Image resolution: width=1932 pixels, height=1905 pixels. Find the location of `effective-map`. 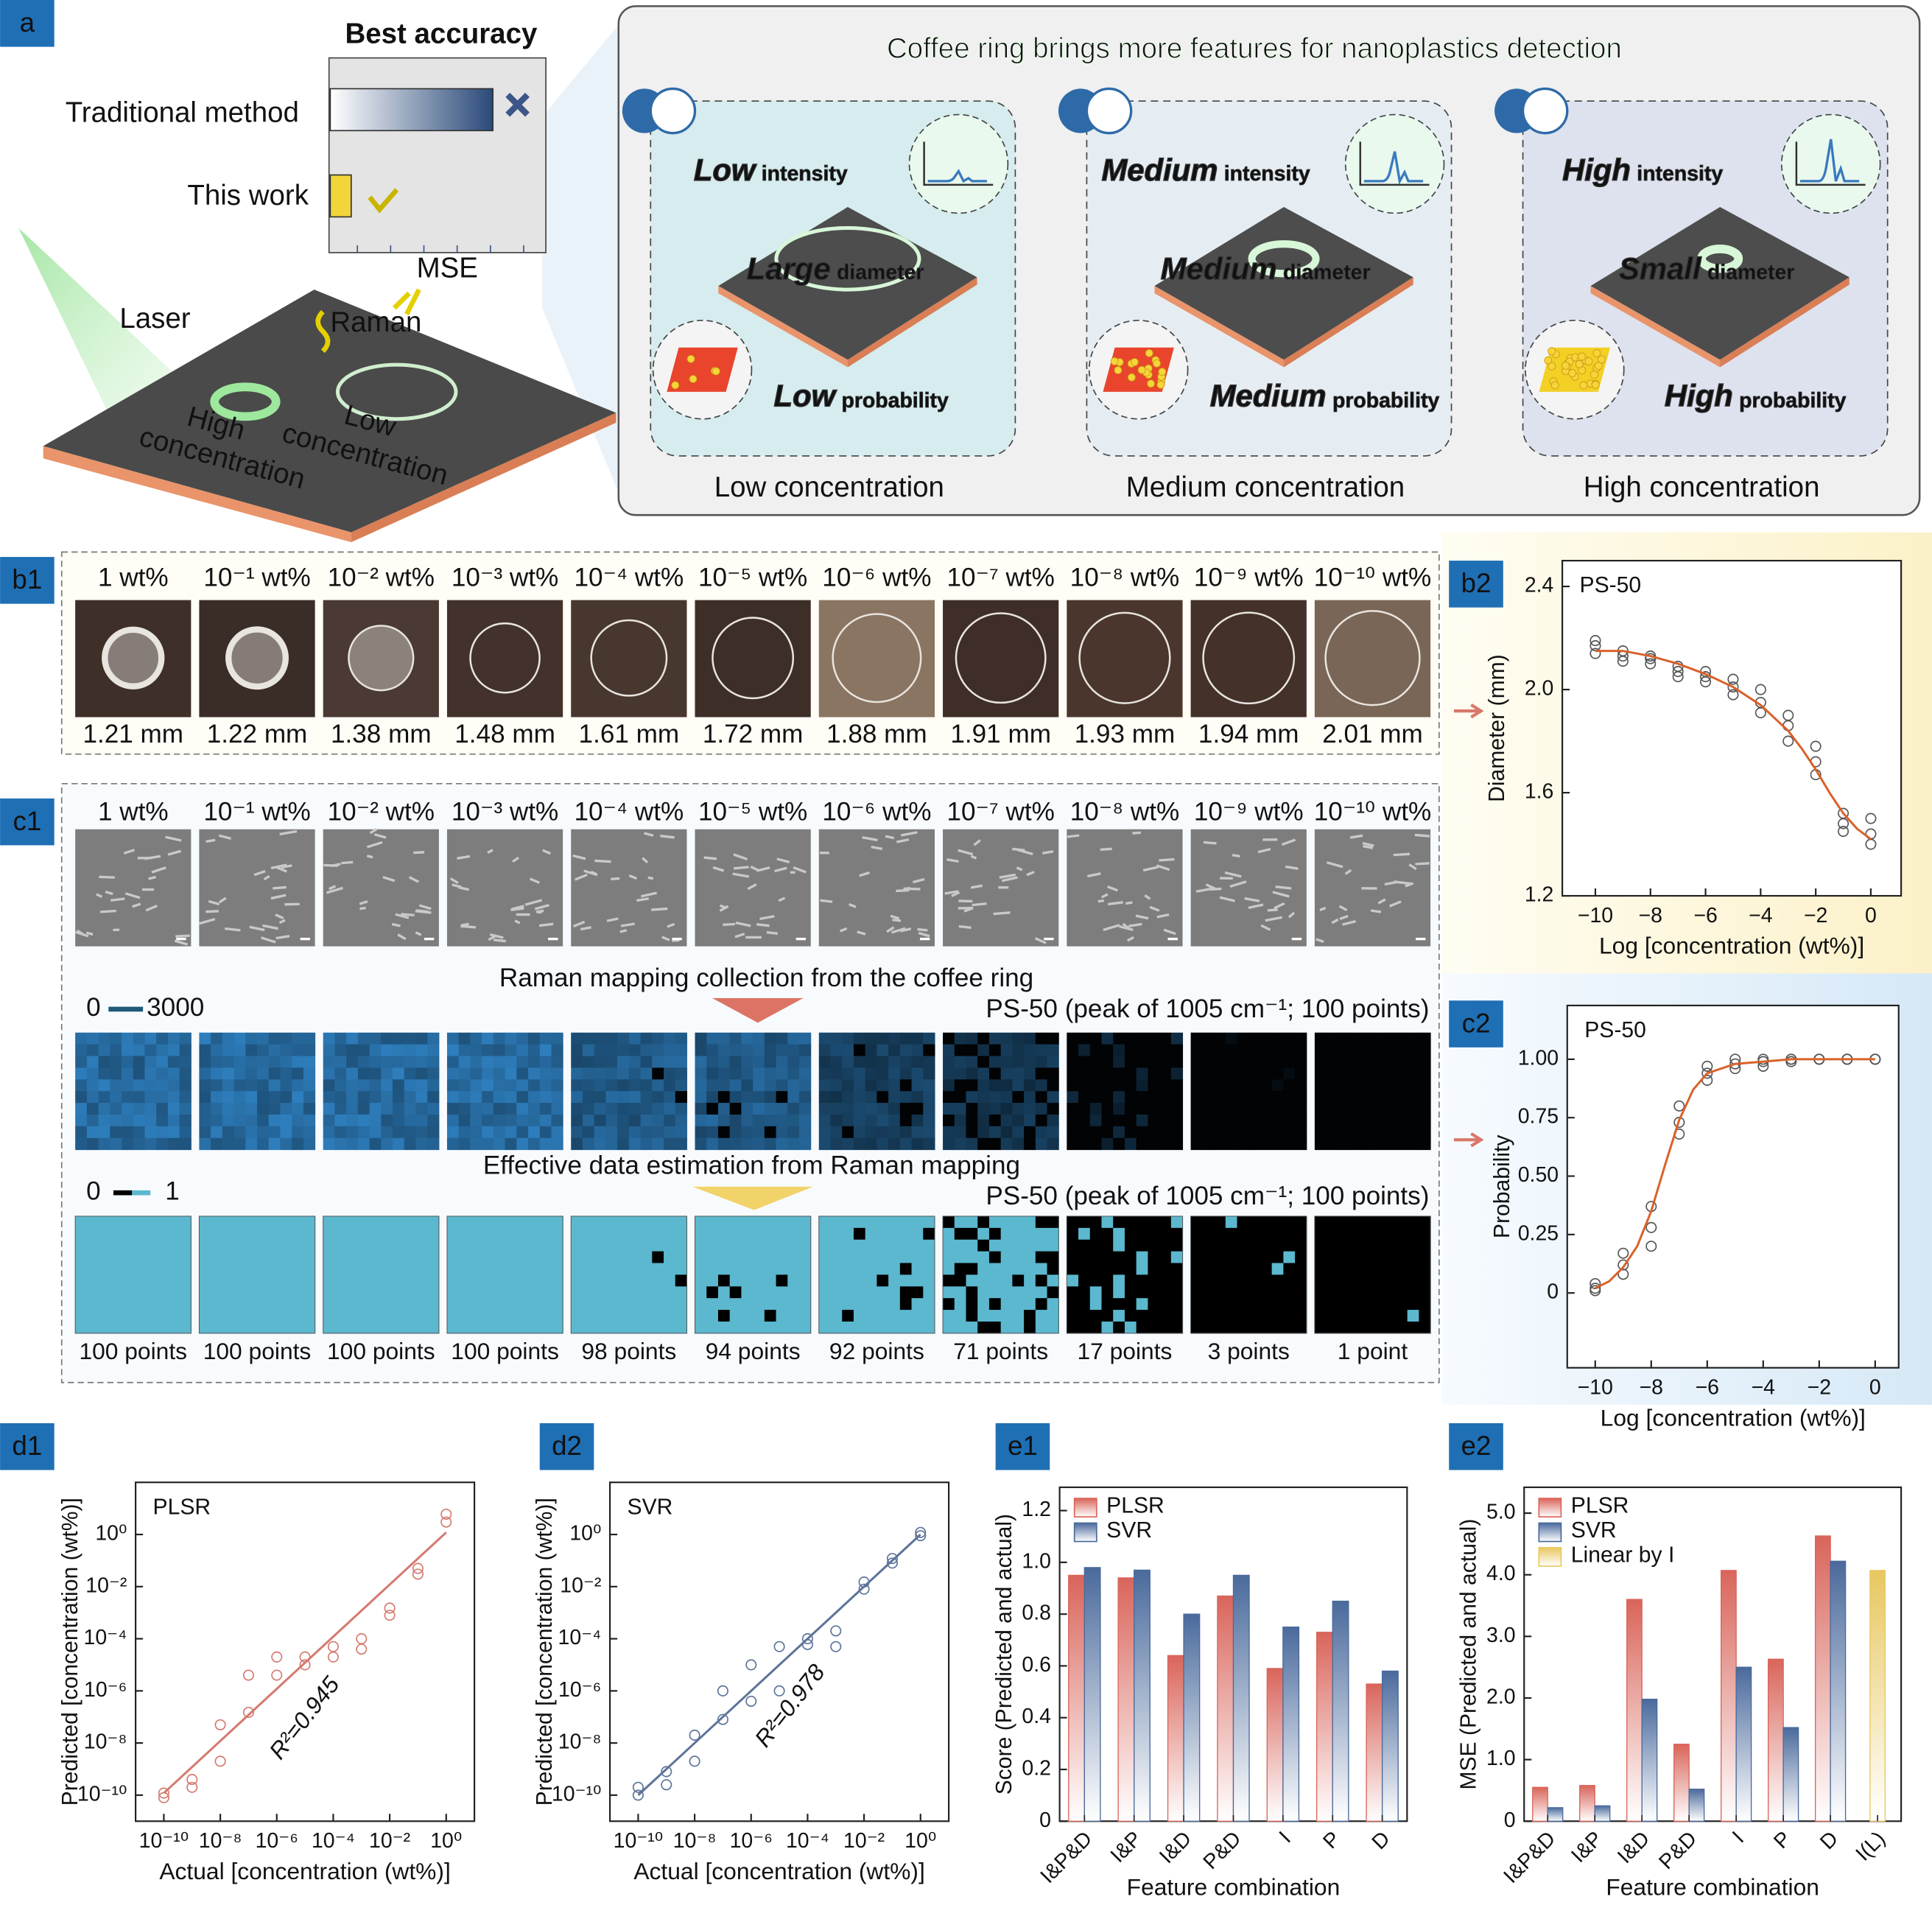

effective-map is located at coordinates (1125, 1274).